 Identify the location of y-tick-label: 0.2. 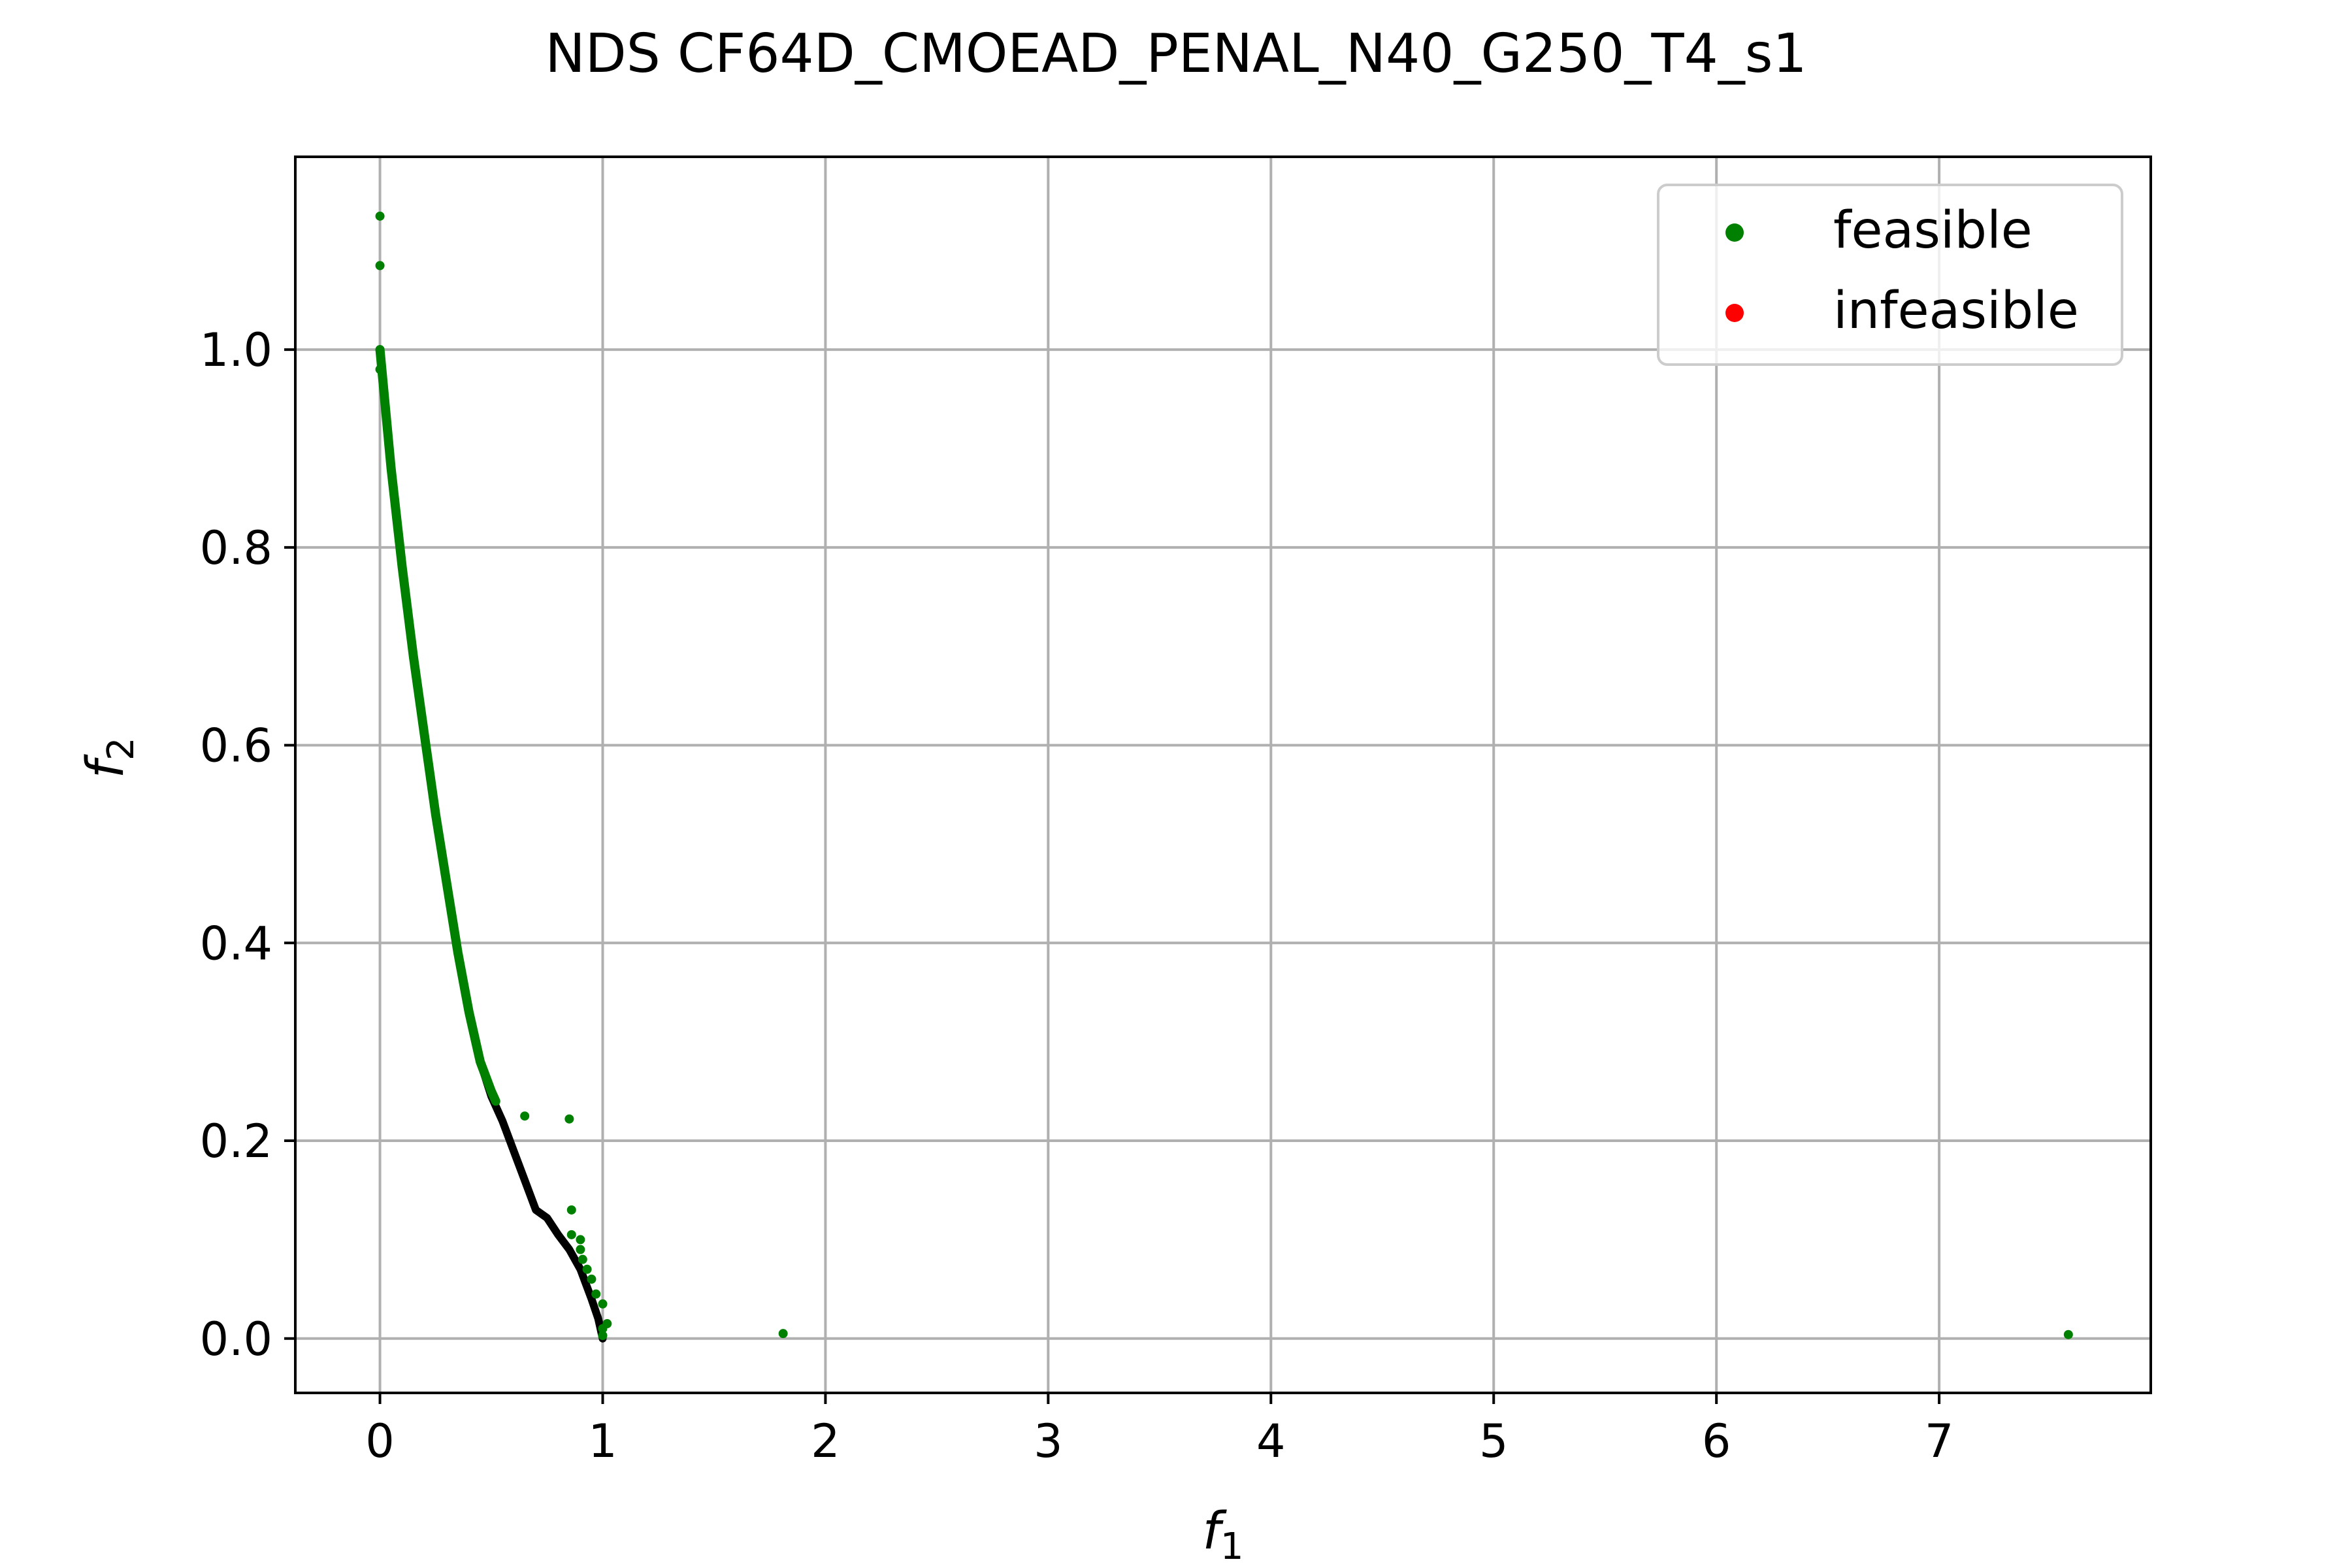
(236, 1141).